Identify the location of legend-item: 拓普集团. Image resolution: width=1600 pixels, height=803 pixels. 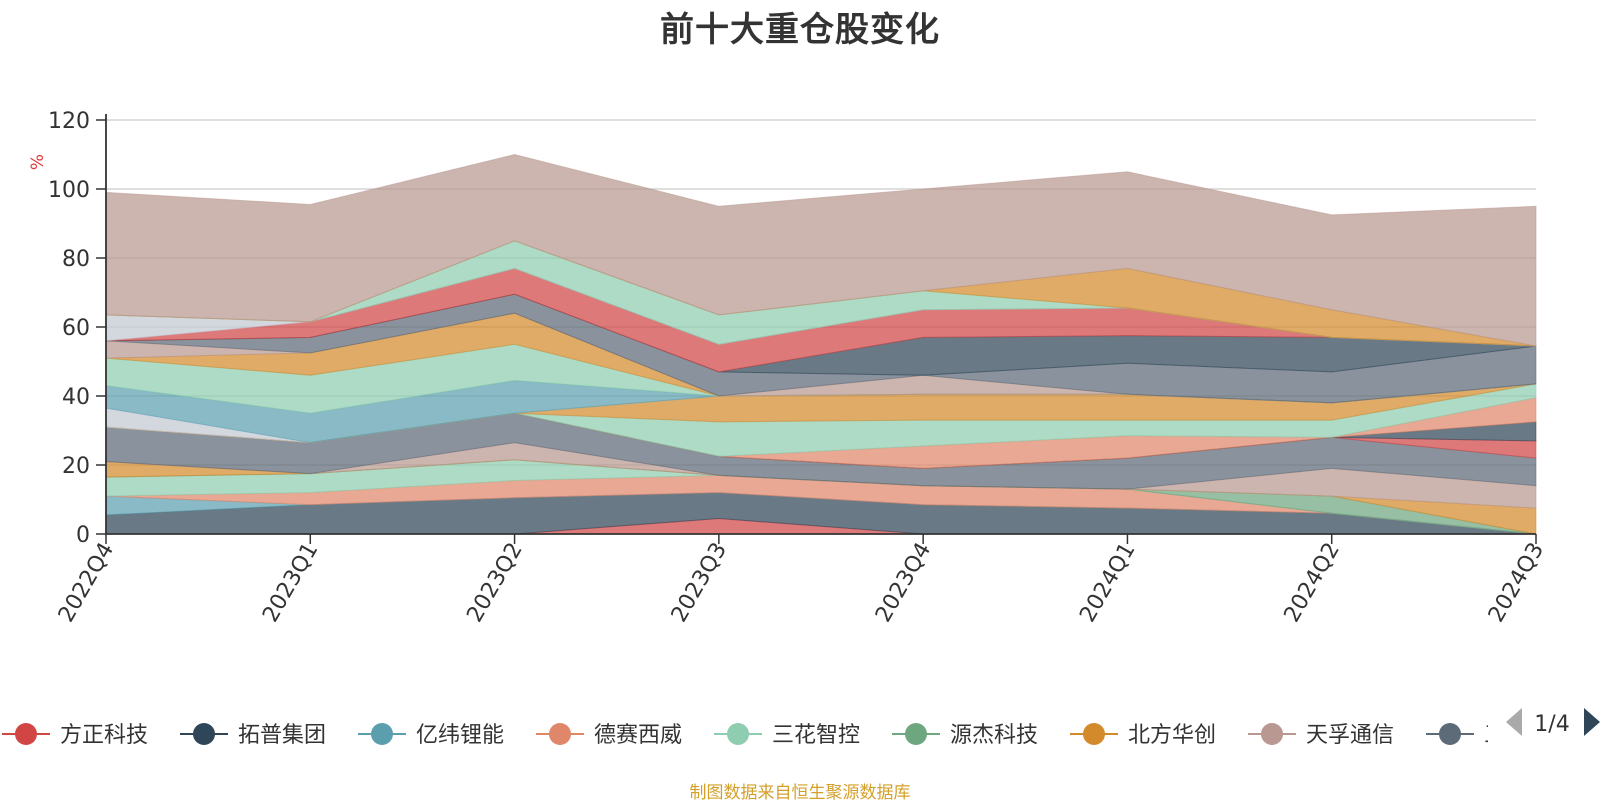
(253, 735).